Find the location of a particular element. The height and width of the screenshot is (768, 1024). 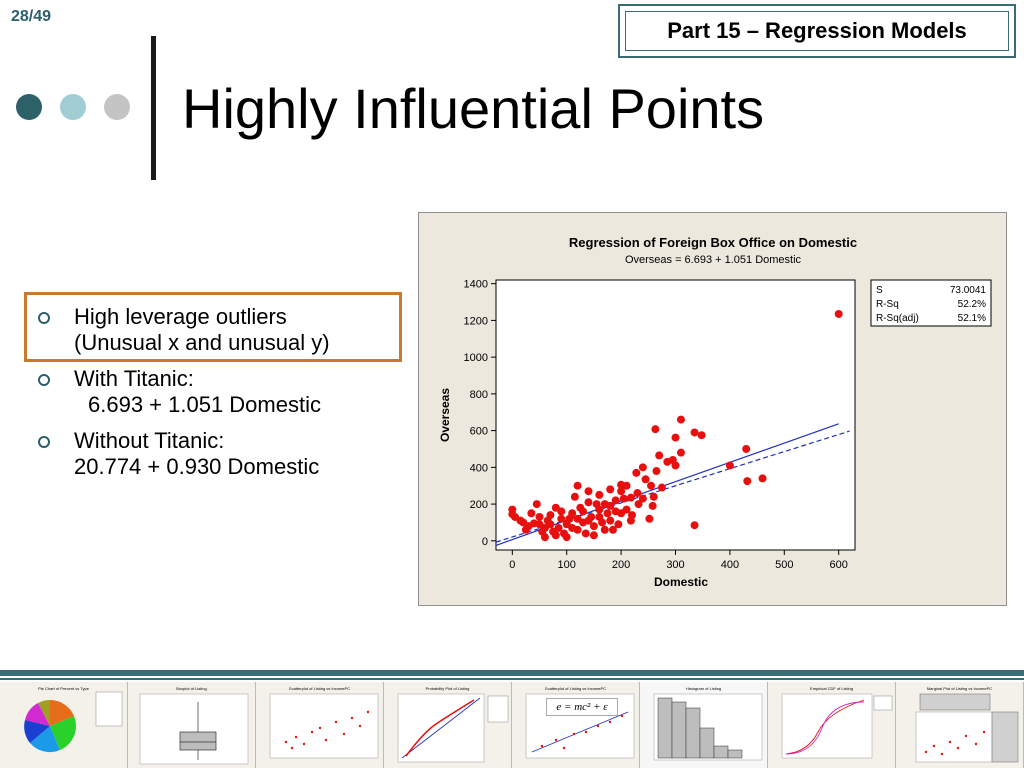

thumbnail-title: Histogram of Listing is located at coordinates (703, 688).